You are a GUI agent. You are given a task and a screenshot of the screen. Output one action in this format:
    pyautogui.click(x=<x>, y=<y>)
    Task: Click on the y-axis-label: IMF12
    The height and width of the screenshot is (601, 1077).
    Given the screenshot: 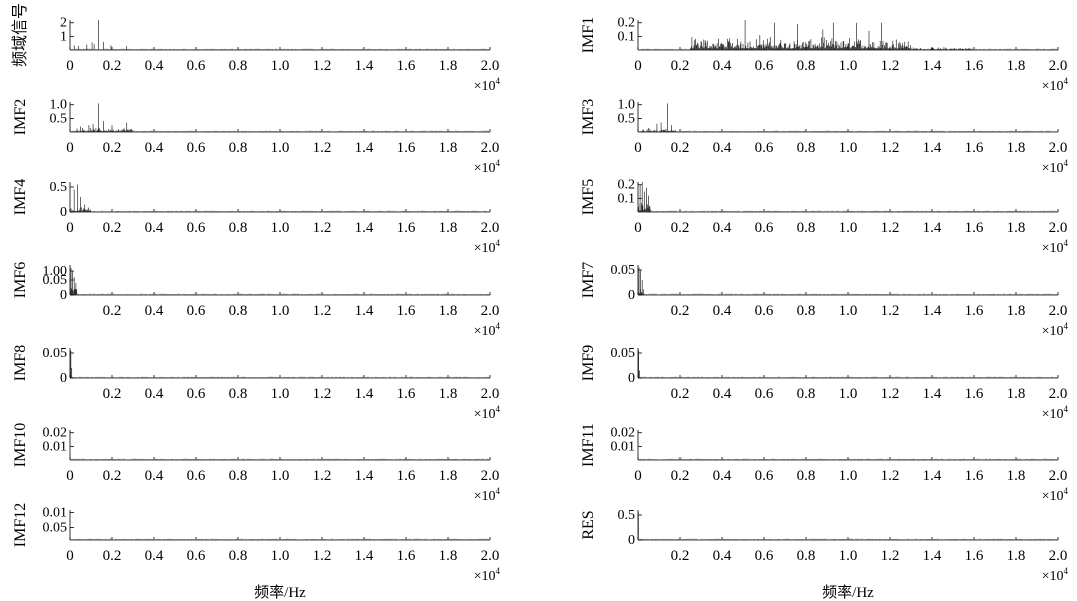 What is the action you would take?
    pyautogui.click(x=20, y=525)
    